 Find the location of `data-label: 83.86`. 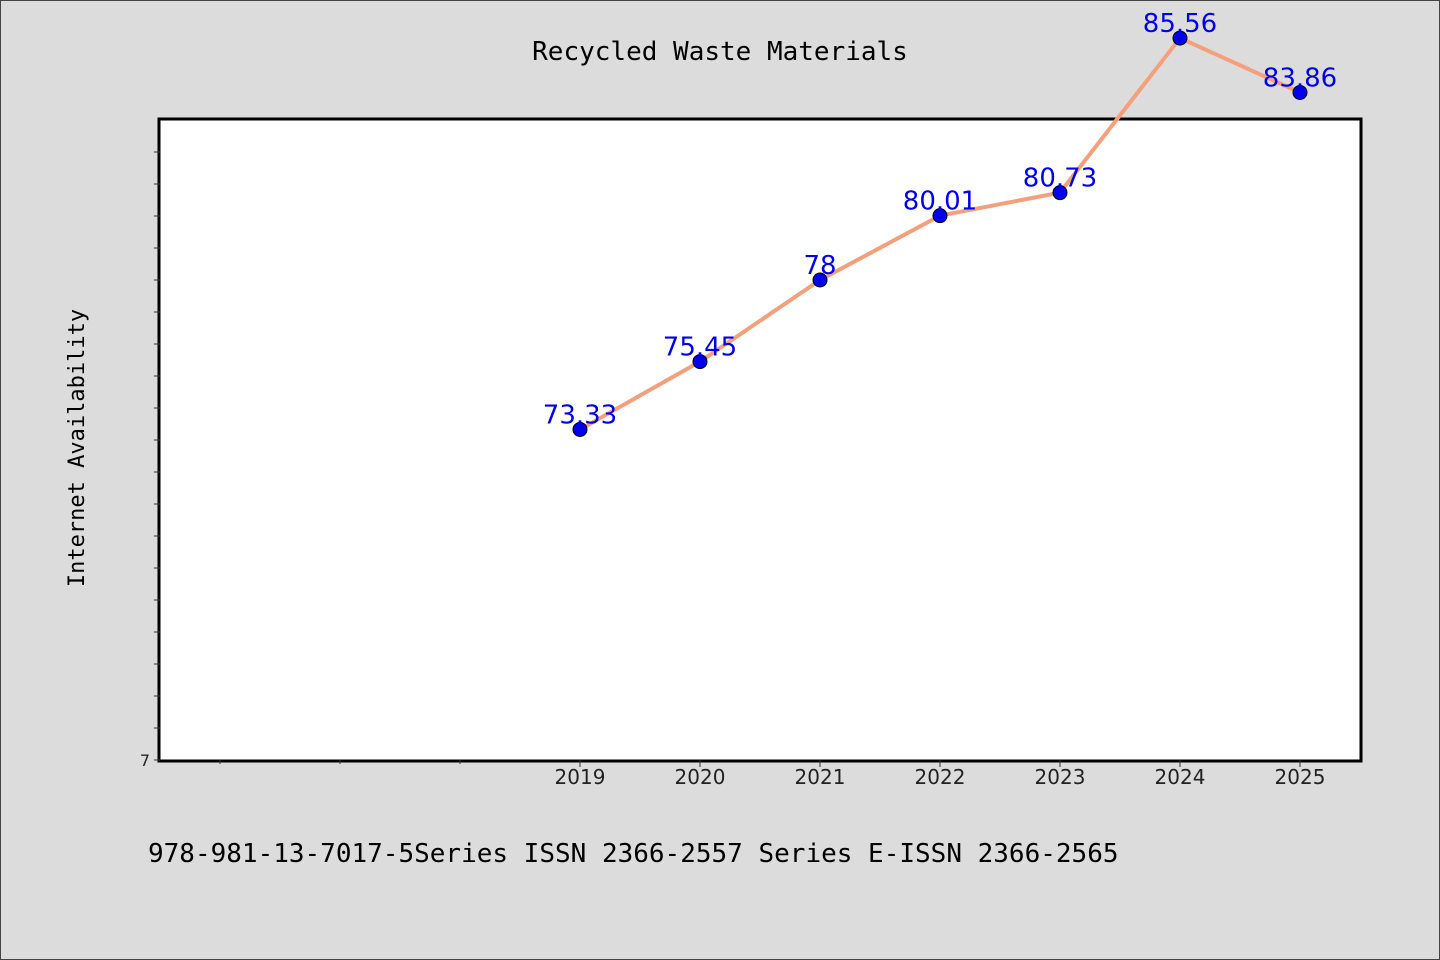

data-label: 83.86 is located at coordinates (1300, 78).